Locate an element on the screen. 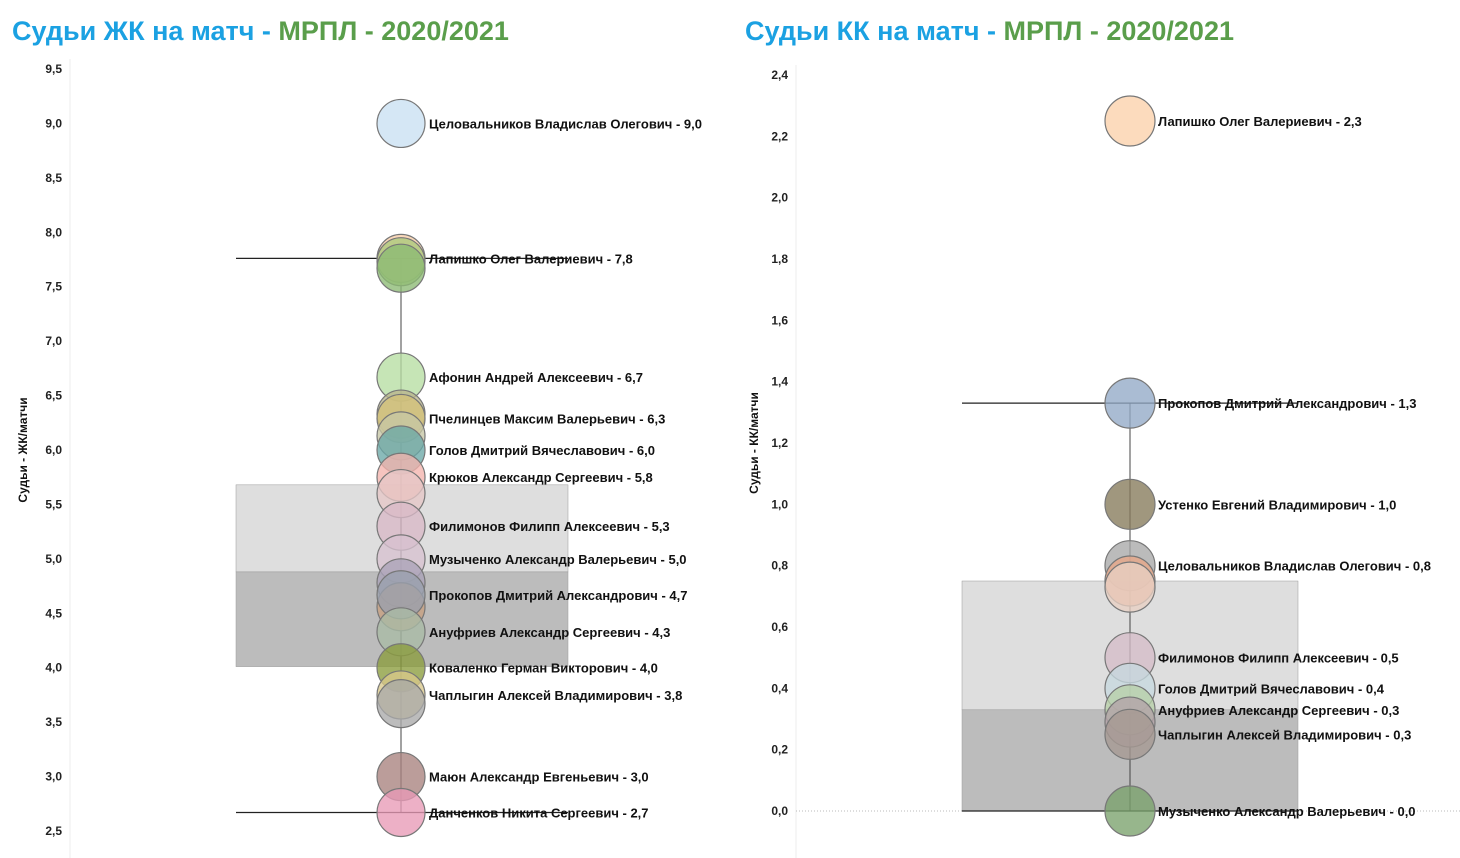 This screenshot has width=1460, height=858. y-tick-label: 5,5 is located at coordinates (53, 504).